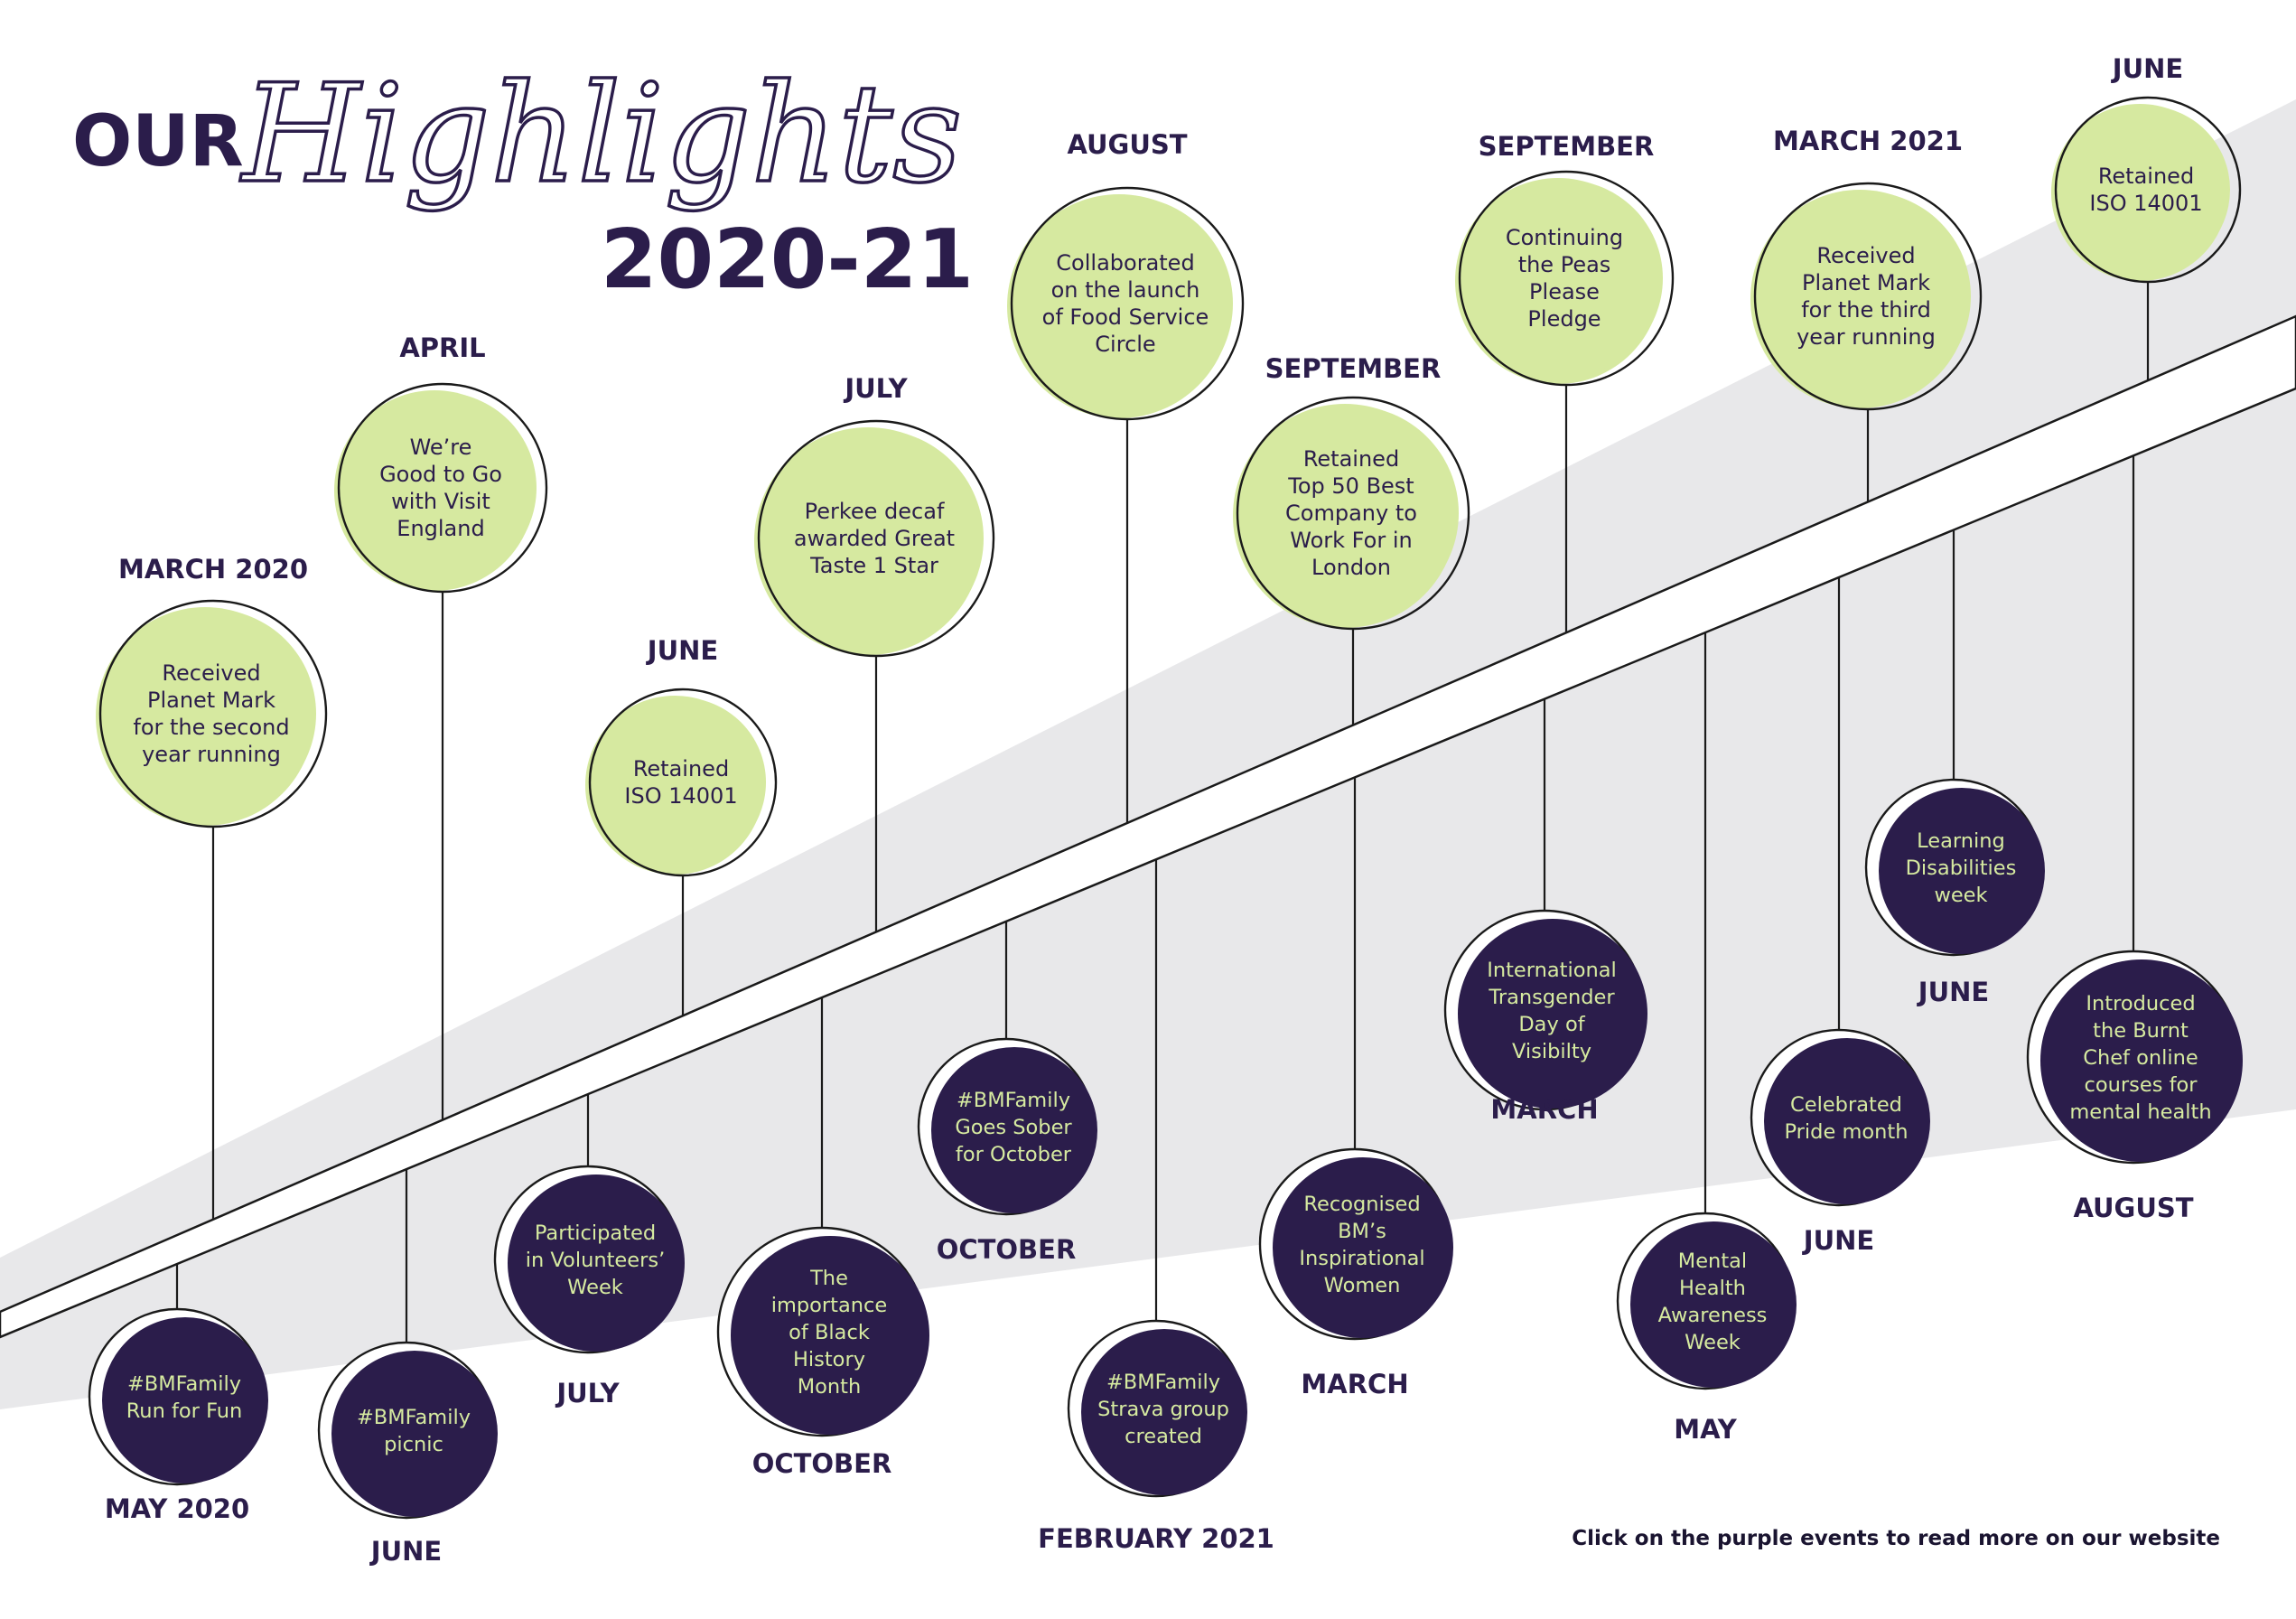 This screenshot has width=2296, height=1619. Describe the element at coordinates (830, 1387) in the screenshot. I see `community-text: Month` at that location.